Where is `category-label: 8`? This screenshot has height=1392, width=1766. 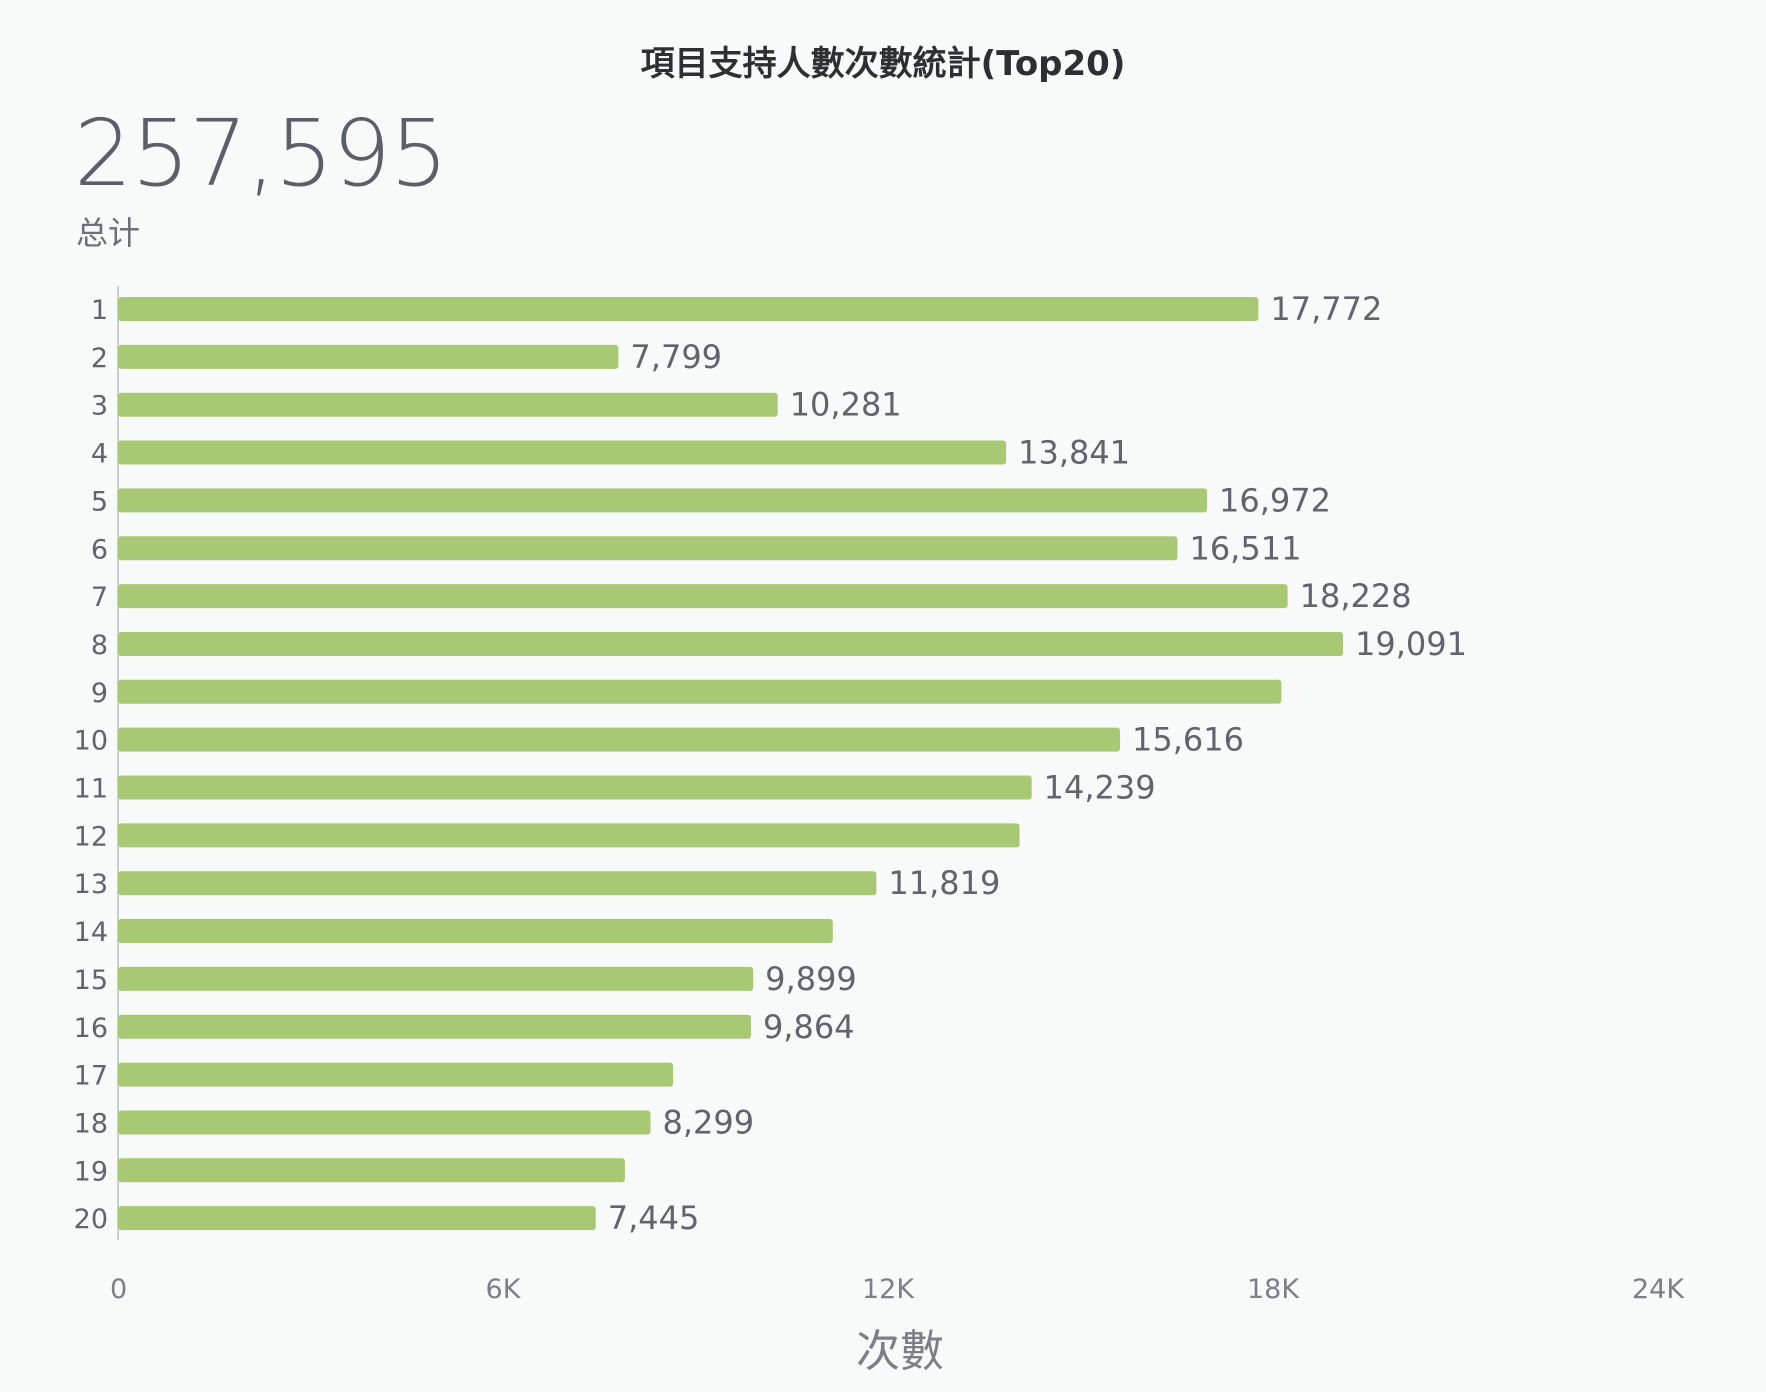
category-label: 8 is located at coordinates (99, 645).